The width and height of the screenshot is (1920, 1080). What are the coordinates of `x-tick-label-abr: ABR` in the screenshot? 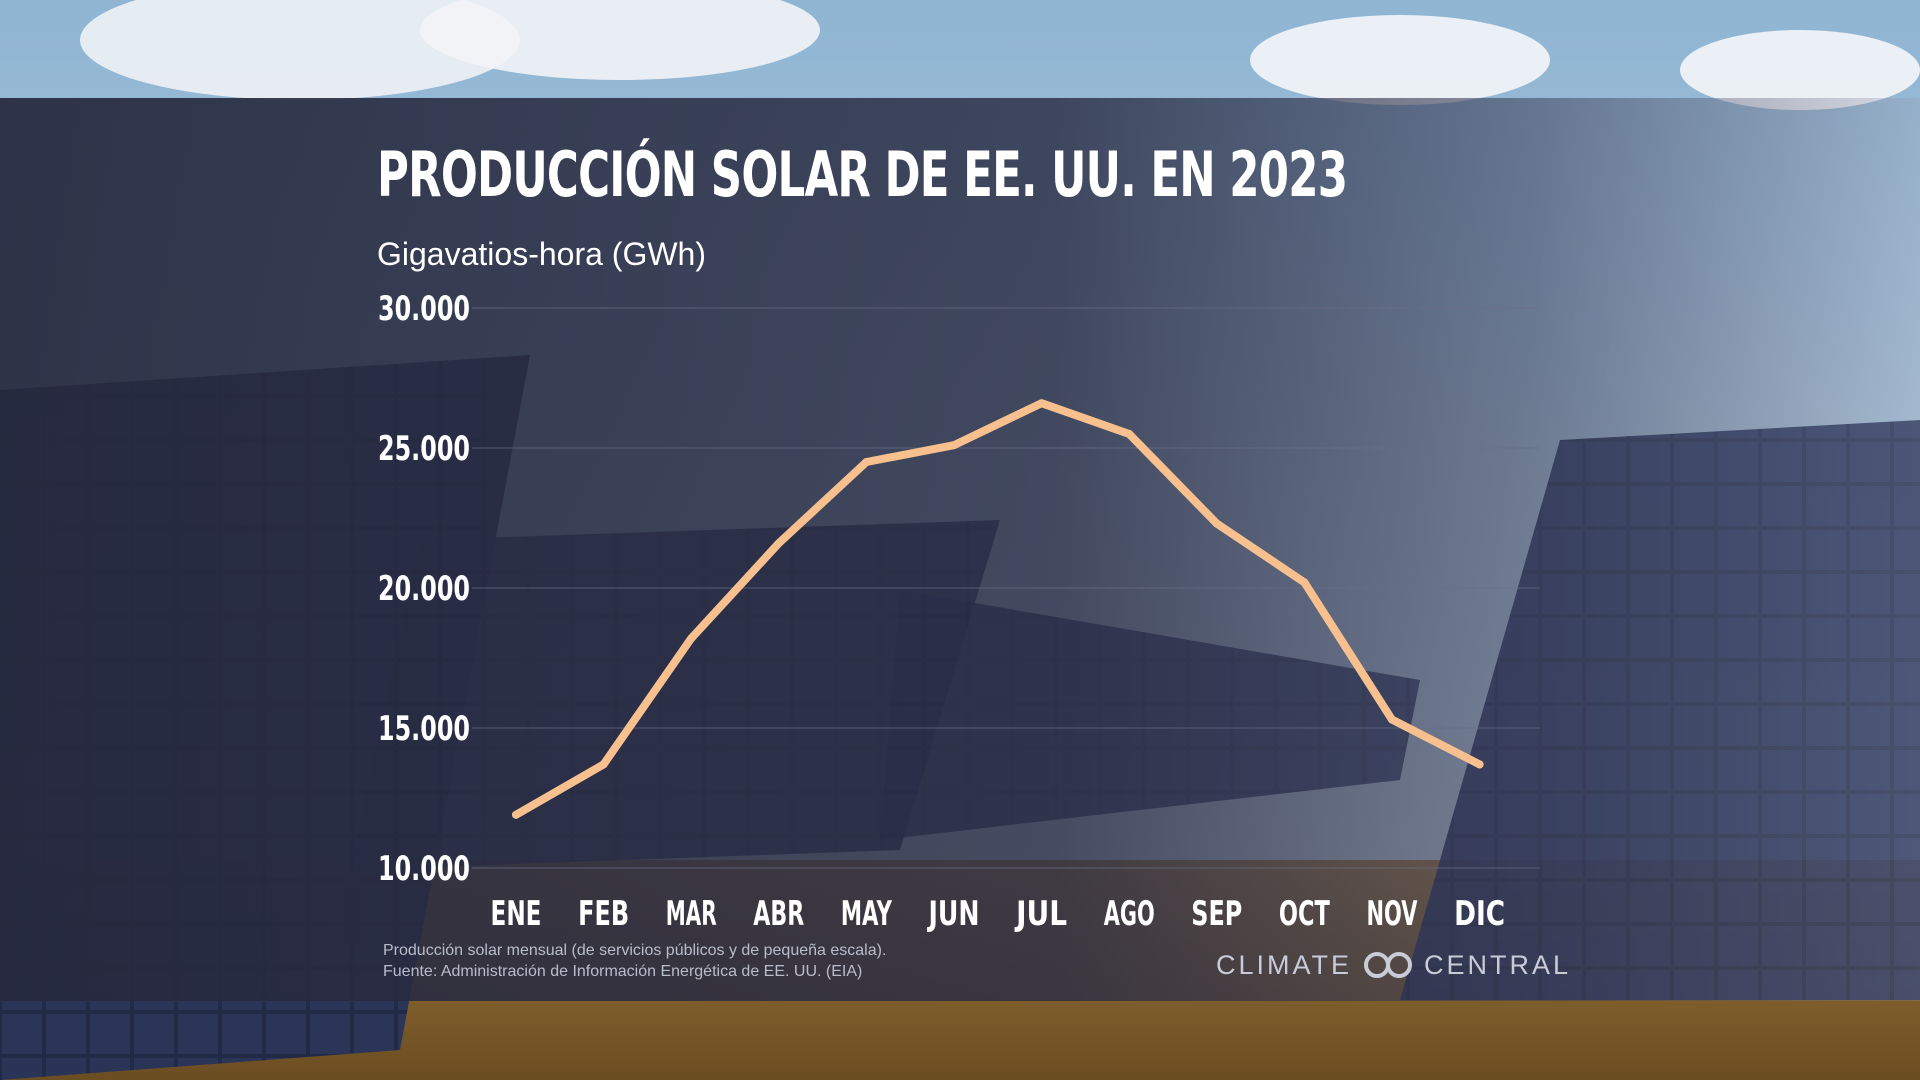 It's located at (778, 914).